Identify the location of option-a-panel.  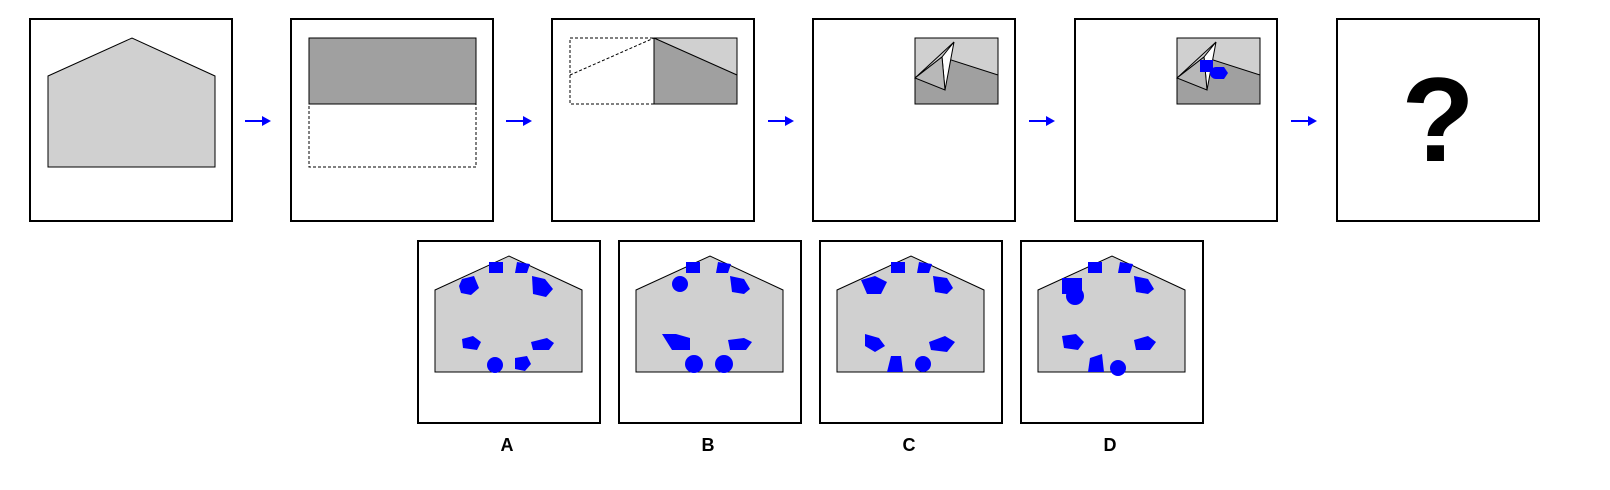
(509, 332).